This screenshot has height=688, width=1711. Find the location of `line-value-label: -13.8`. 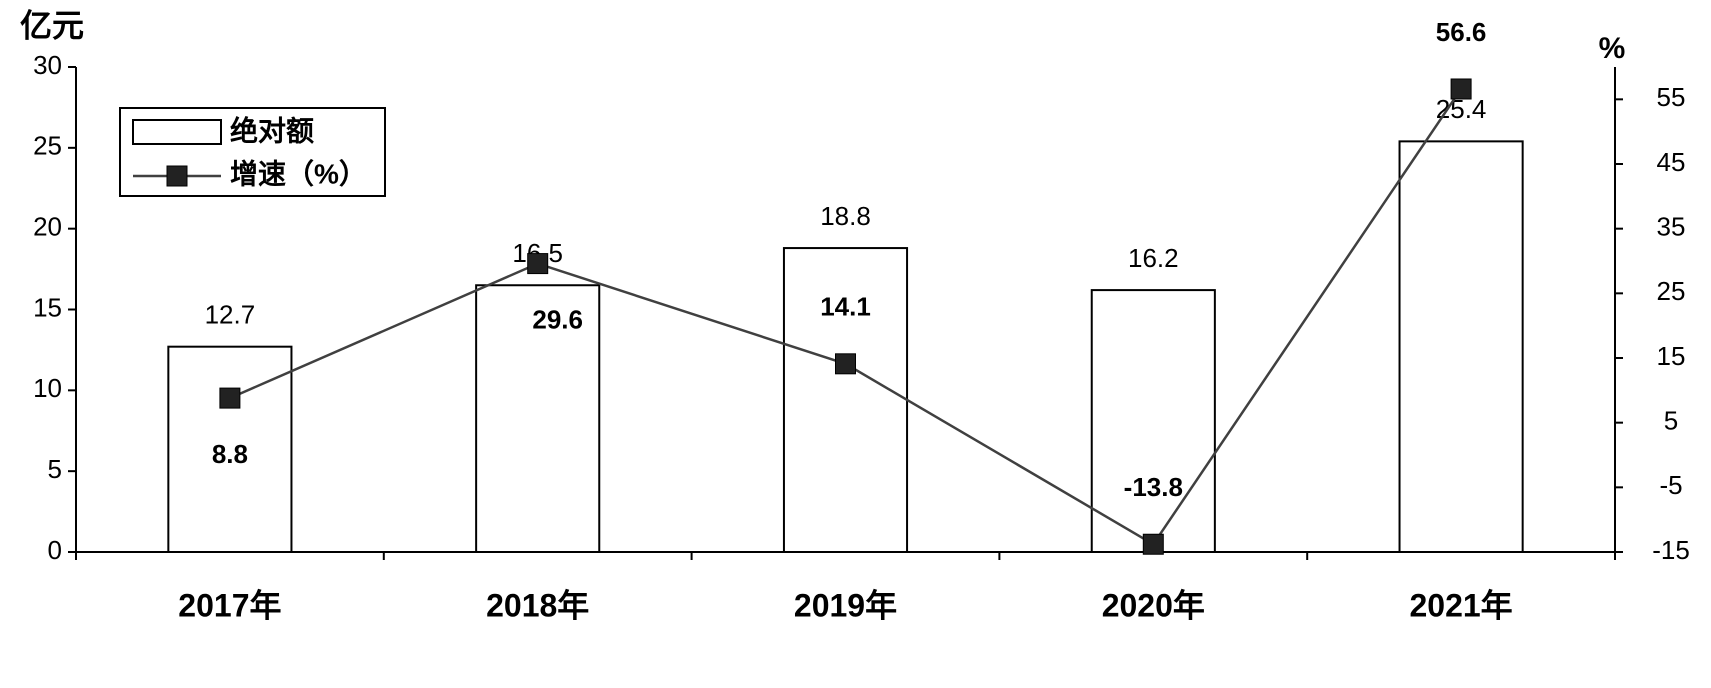

line-value-label: -13.8 is located at coordinates (1153, 487).